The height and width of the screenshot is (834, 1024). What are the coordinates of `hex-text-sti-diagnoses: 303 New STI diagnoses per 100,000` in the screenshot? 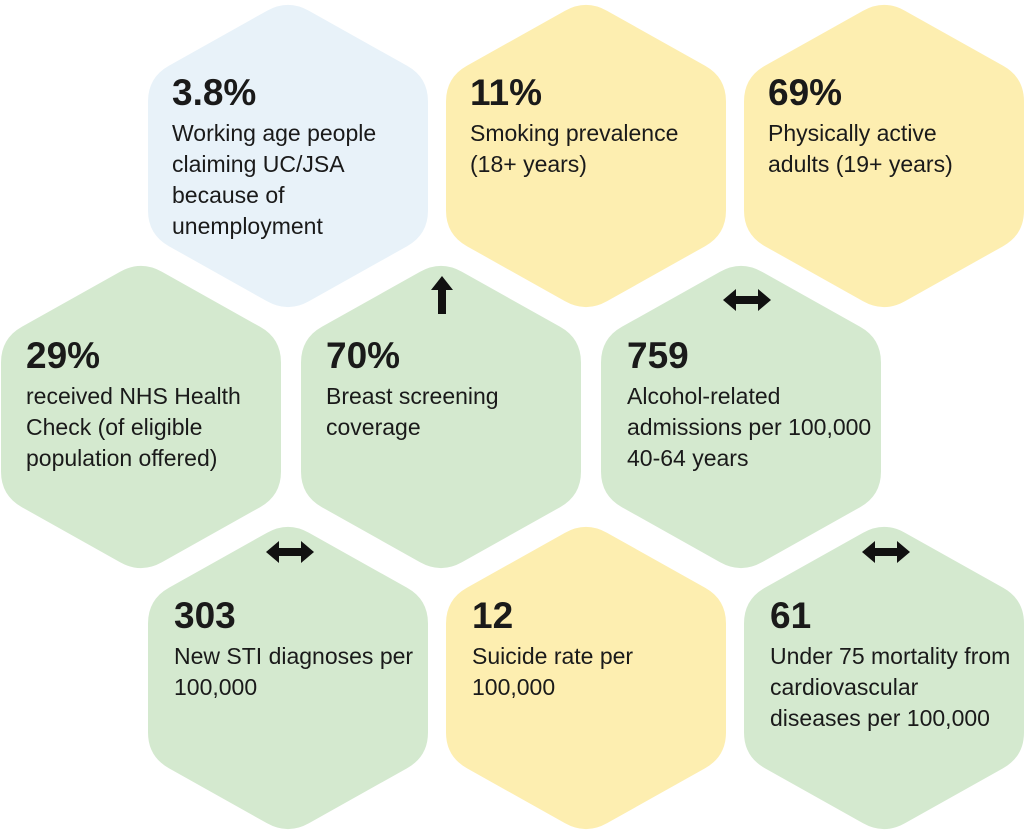 It's located at (294, 649).